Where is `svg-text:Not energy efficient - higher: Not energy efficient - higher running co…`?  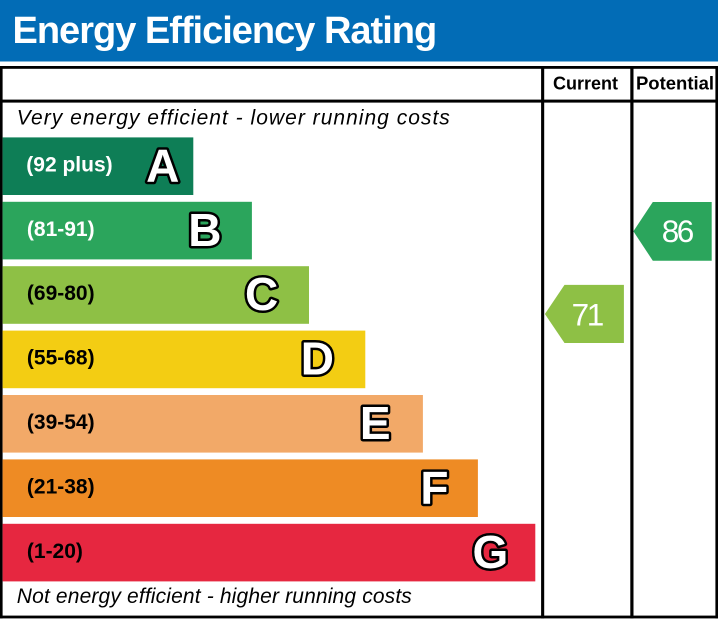
svg-text:Not energy efficient - higher: Not energy efficient - higher running co… is located at coordinates (215, 596).